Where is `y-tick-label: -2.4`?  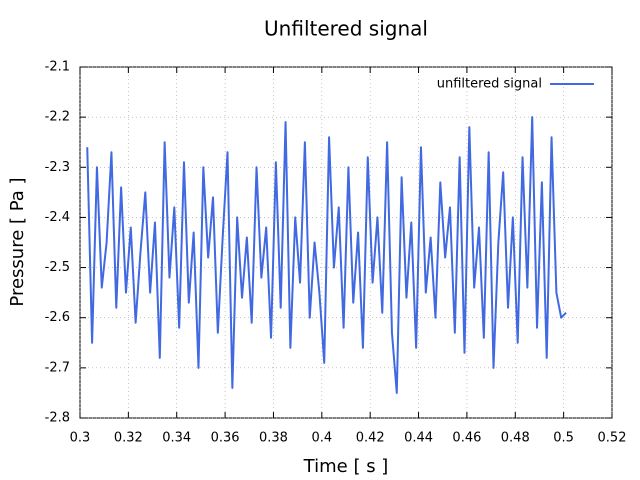
y-tick-label: -2.4 is located at coordinates (57, 217).